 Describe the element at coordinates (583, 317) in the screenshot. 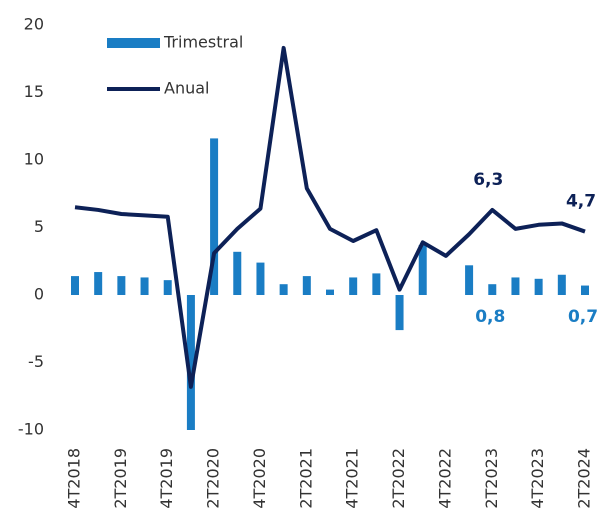

I see `value-label: 0,7` at that location.